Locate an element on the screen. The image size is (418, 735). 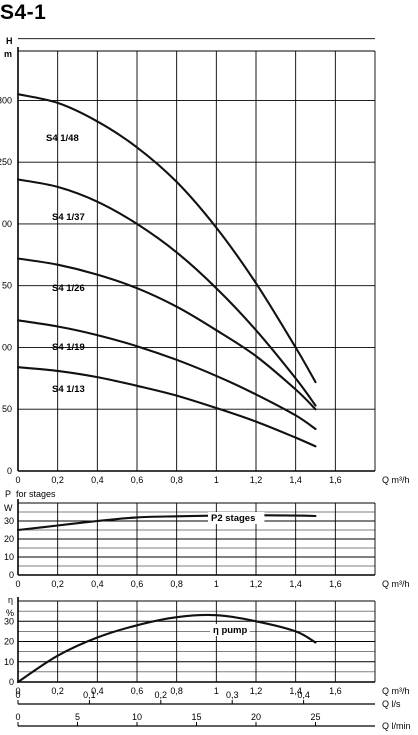
series-label: η pump is located at coordinates (230, 630).